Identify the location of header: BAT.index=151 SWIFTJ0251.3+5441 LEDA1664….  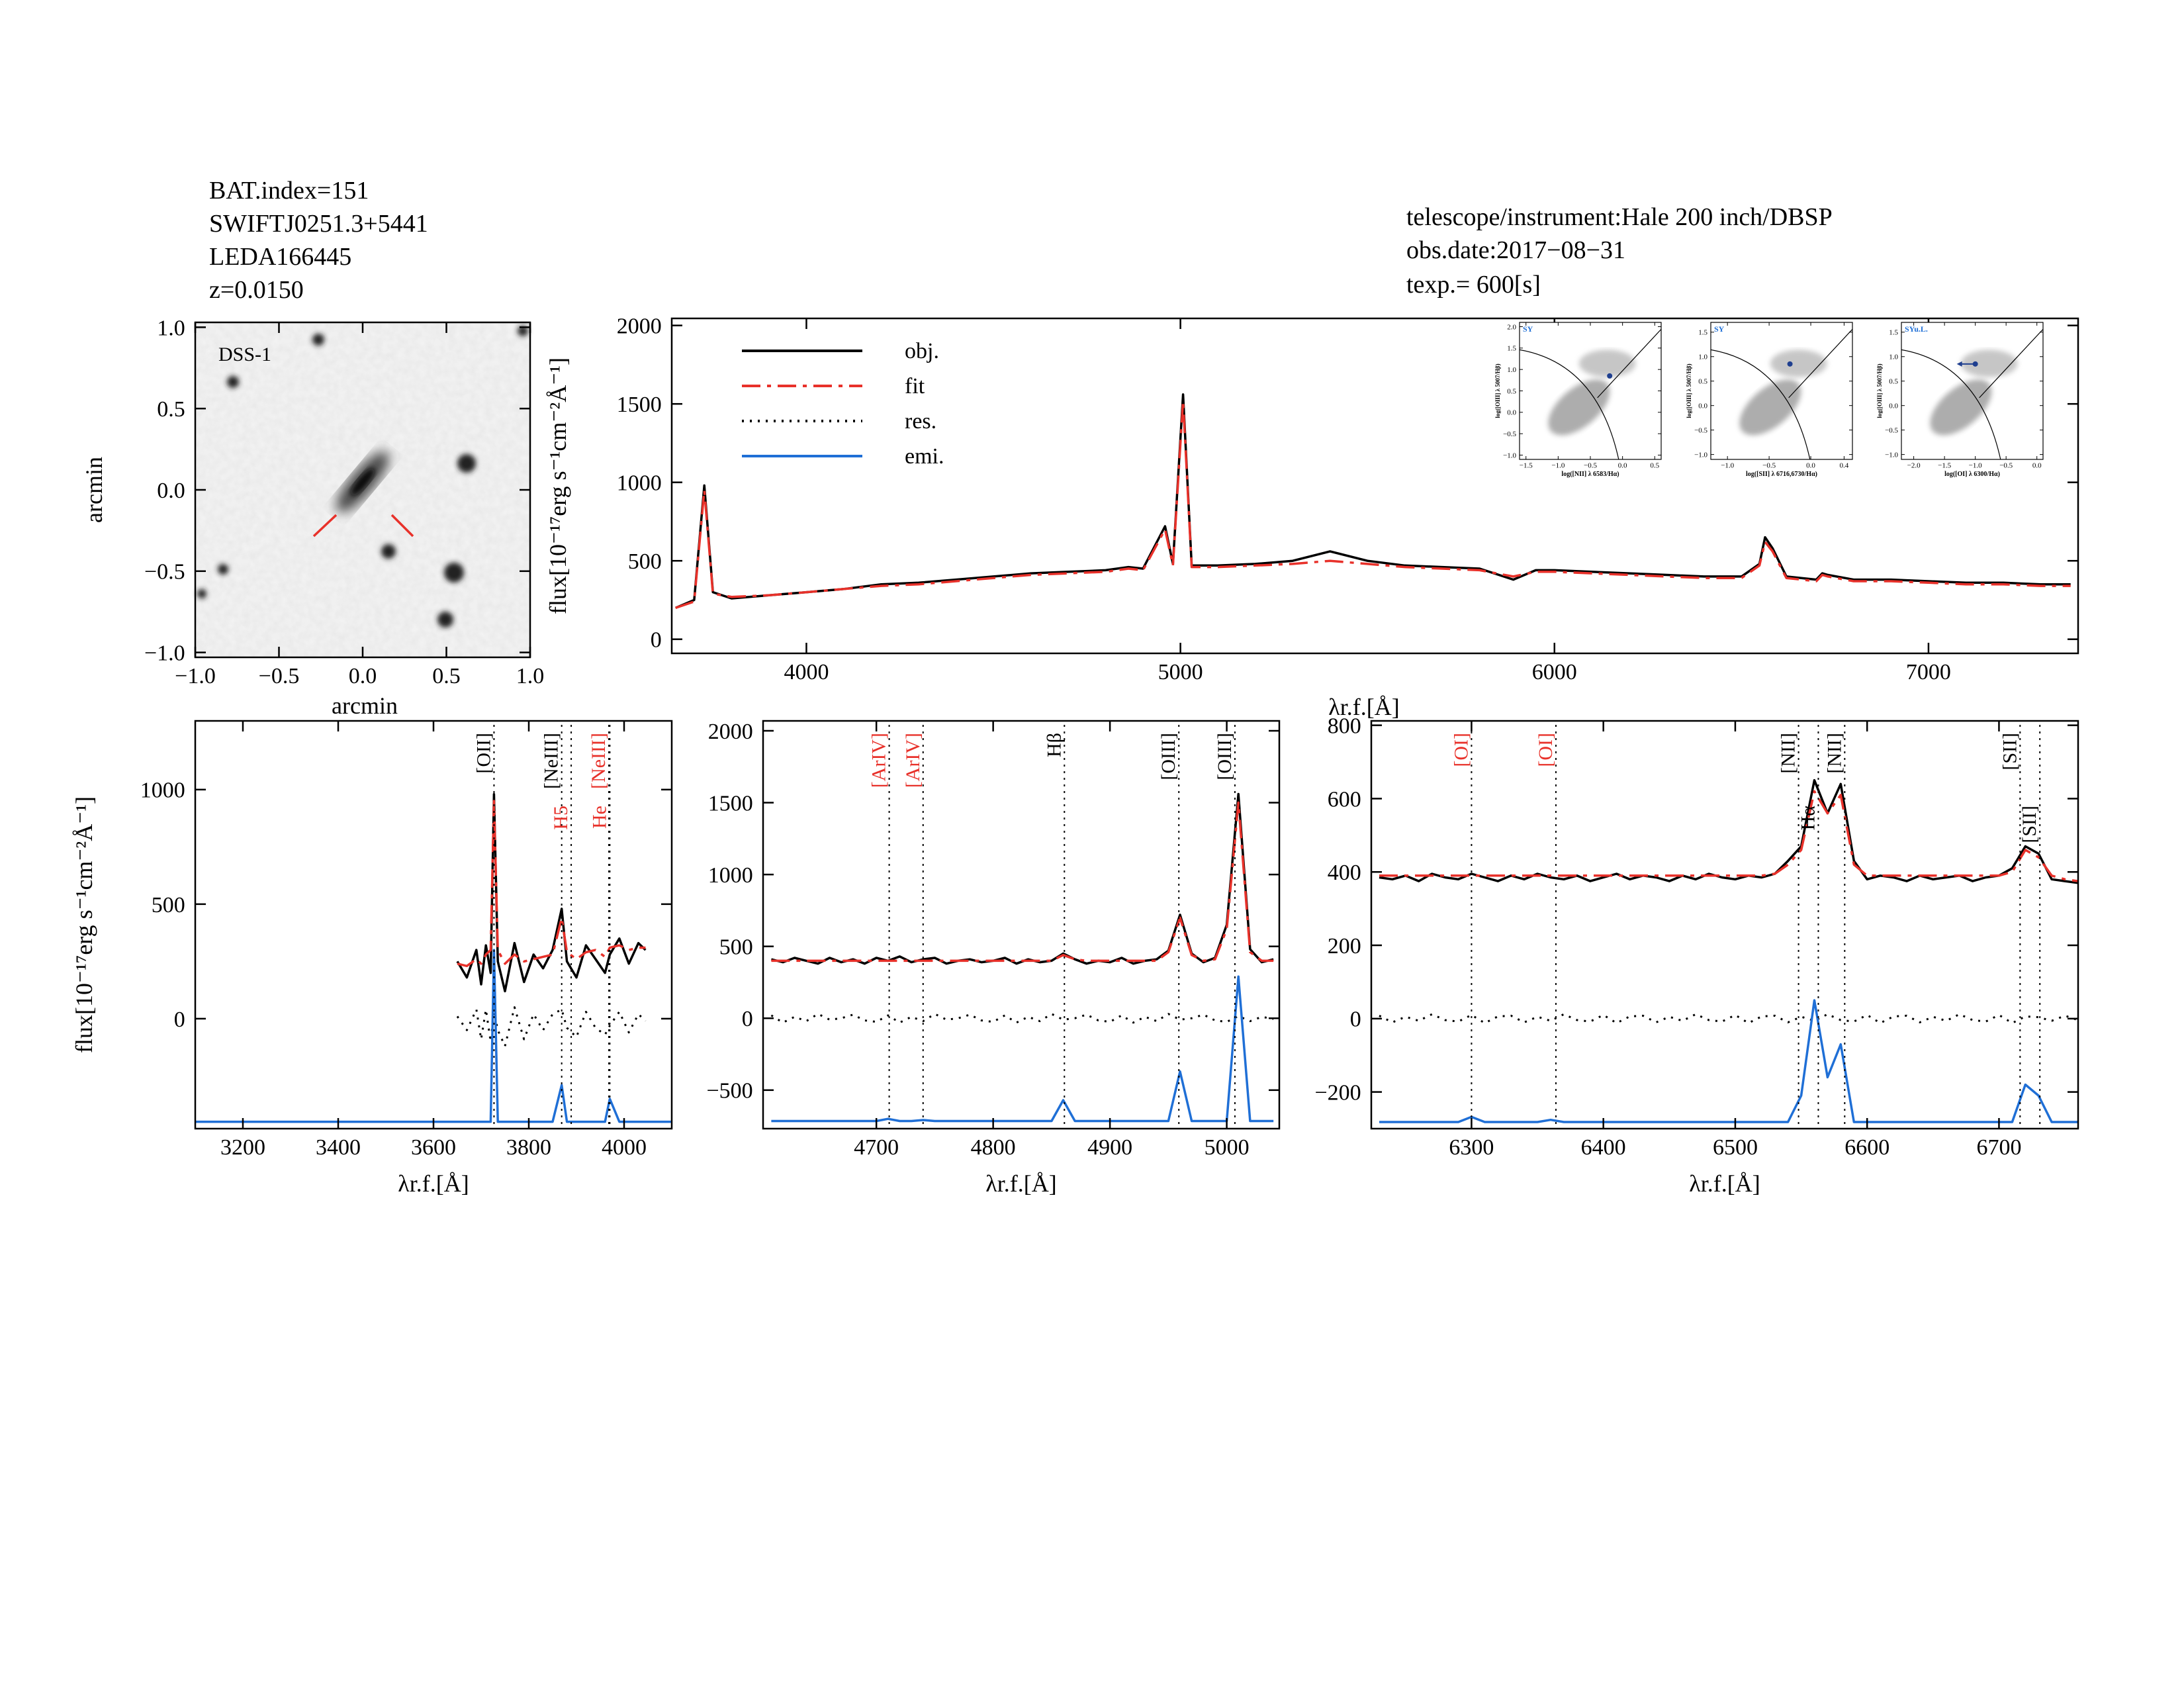
(1021, 240).